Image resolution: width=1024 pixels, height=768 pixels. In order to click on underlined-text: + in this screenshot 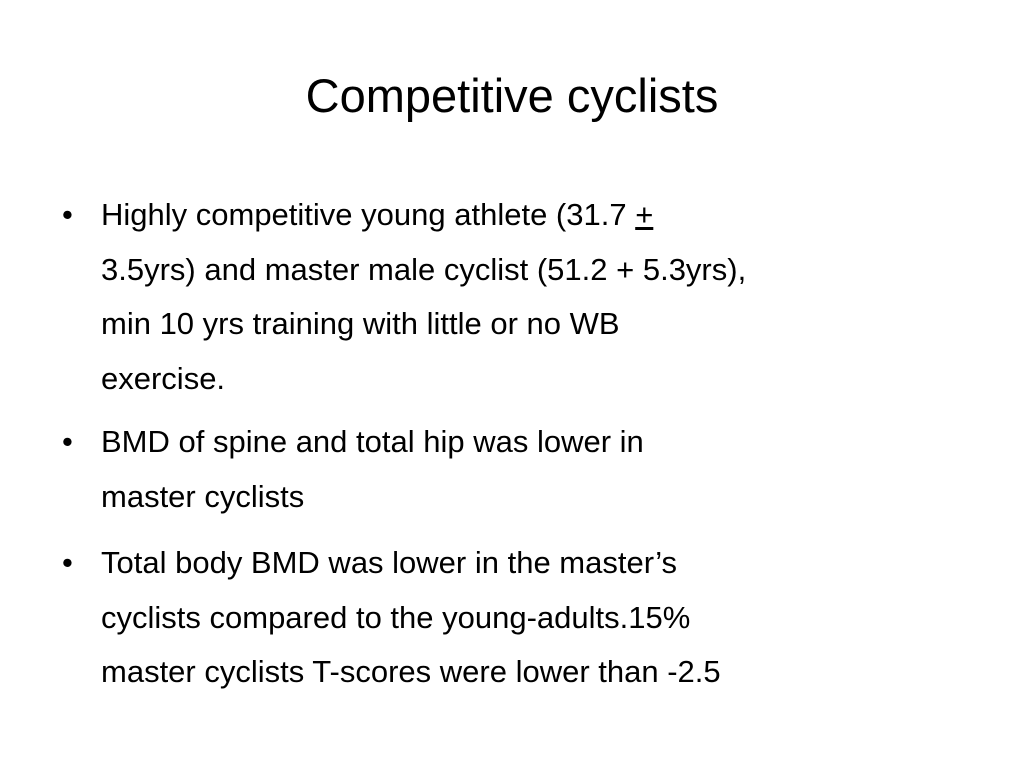, I will do `click(644, 214)`.